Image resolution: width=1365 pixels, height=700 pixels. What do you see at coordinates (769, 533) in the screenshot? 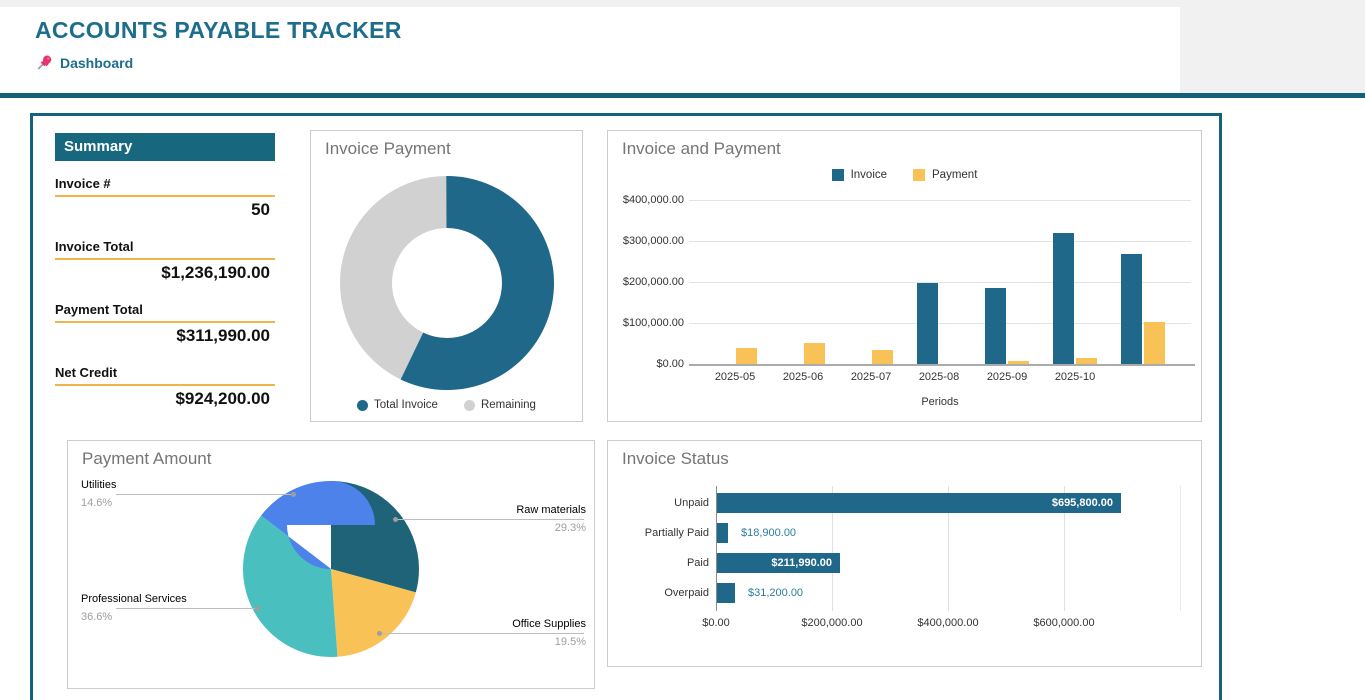
I see `bar-value-label: $18,900.00` at bounding box center [769, 533].